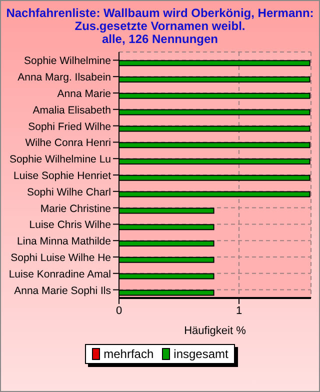 Image resolution: width=320 pixels, height=392 pixels. I want to click on y-tick-label: Sophi Fried Wilhe, so click(70, 126).